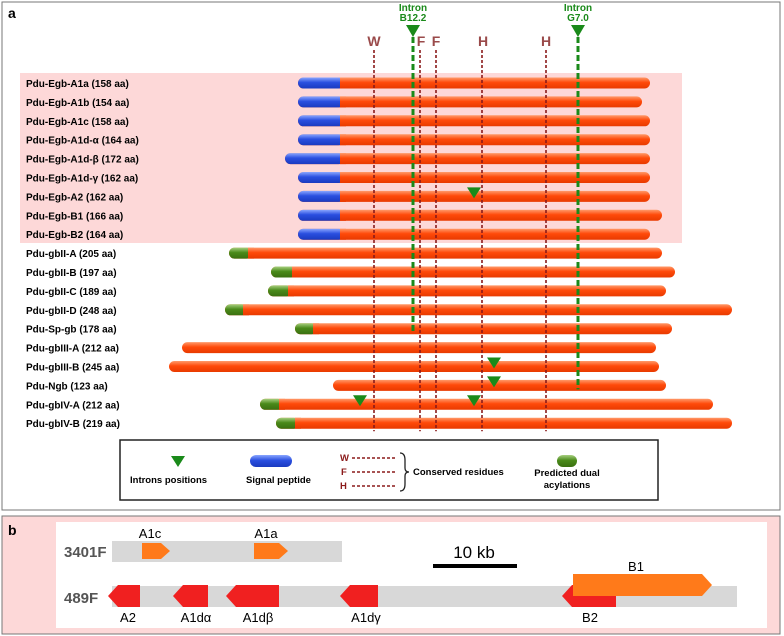 This screenshot has height=636, width=784. I want to click on gene-a1db-label: A1dβ, so click(258, 617).